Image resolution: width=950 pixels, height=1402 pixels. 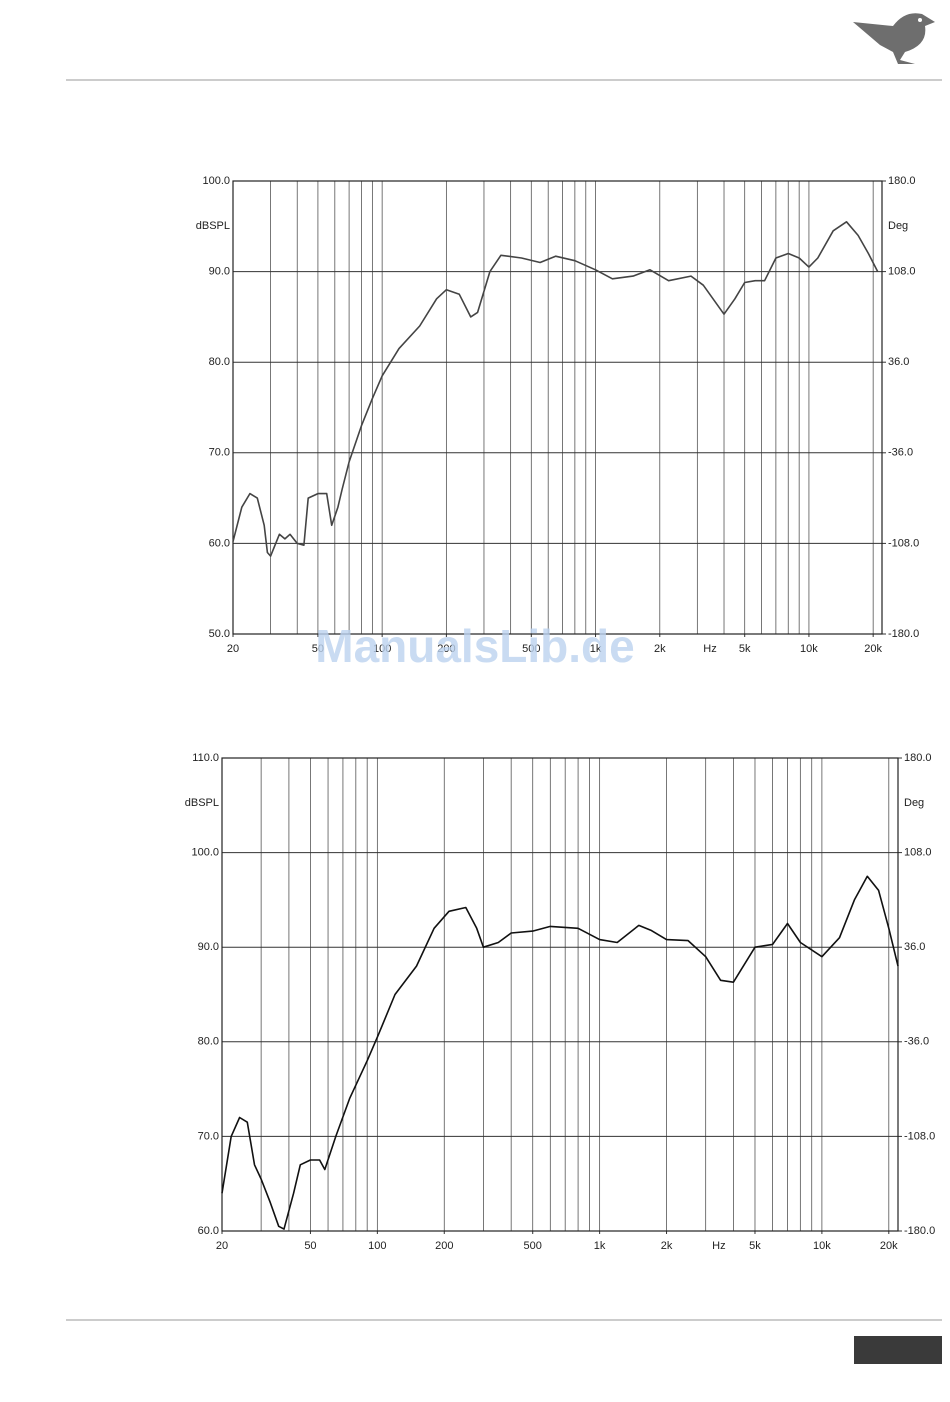 I want to click on y-tick-label: 110.0, so click(x=205, y=758).